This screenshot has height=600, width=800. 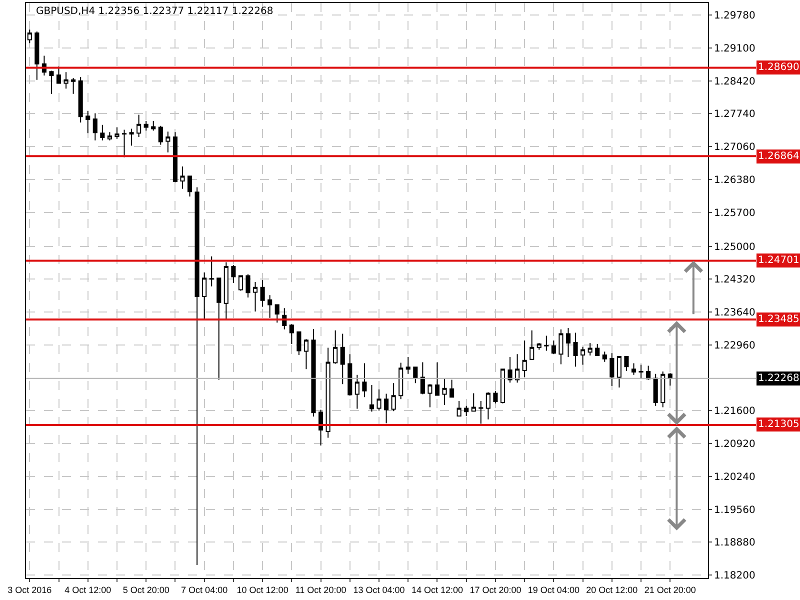 I want to click on x-tick-label: 11 Oct 20:00, so click(x=320, y=589).